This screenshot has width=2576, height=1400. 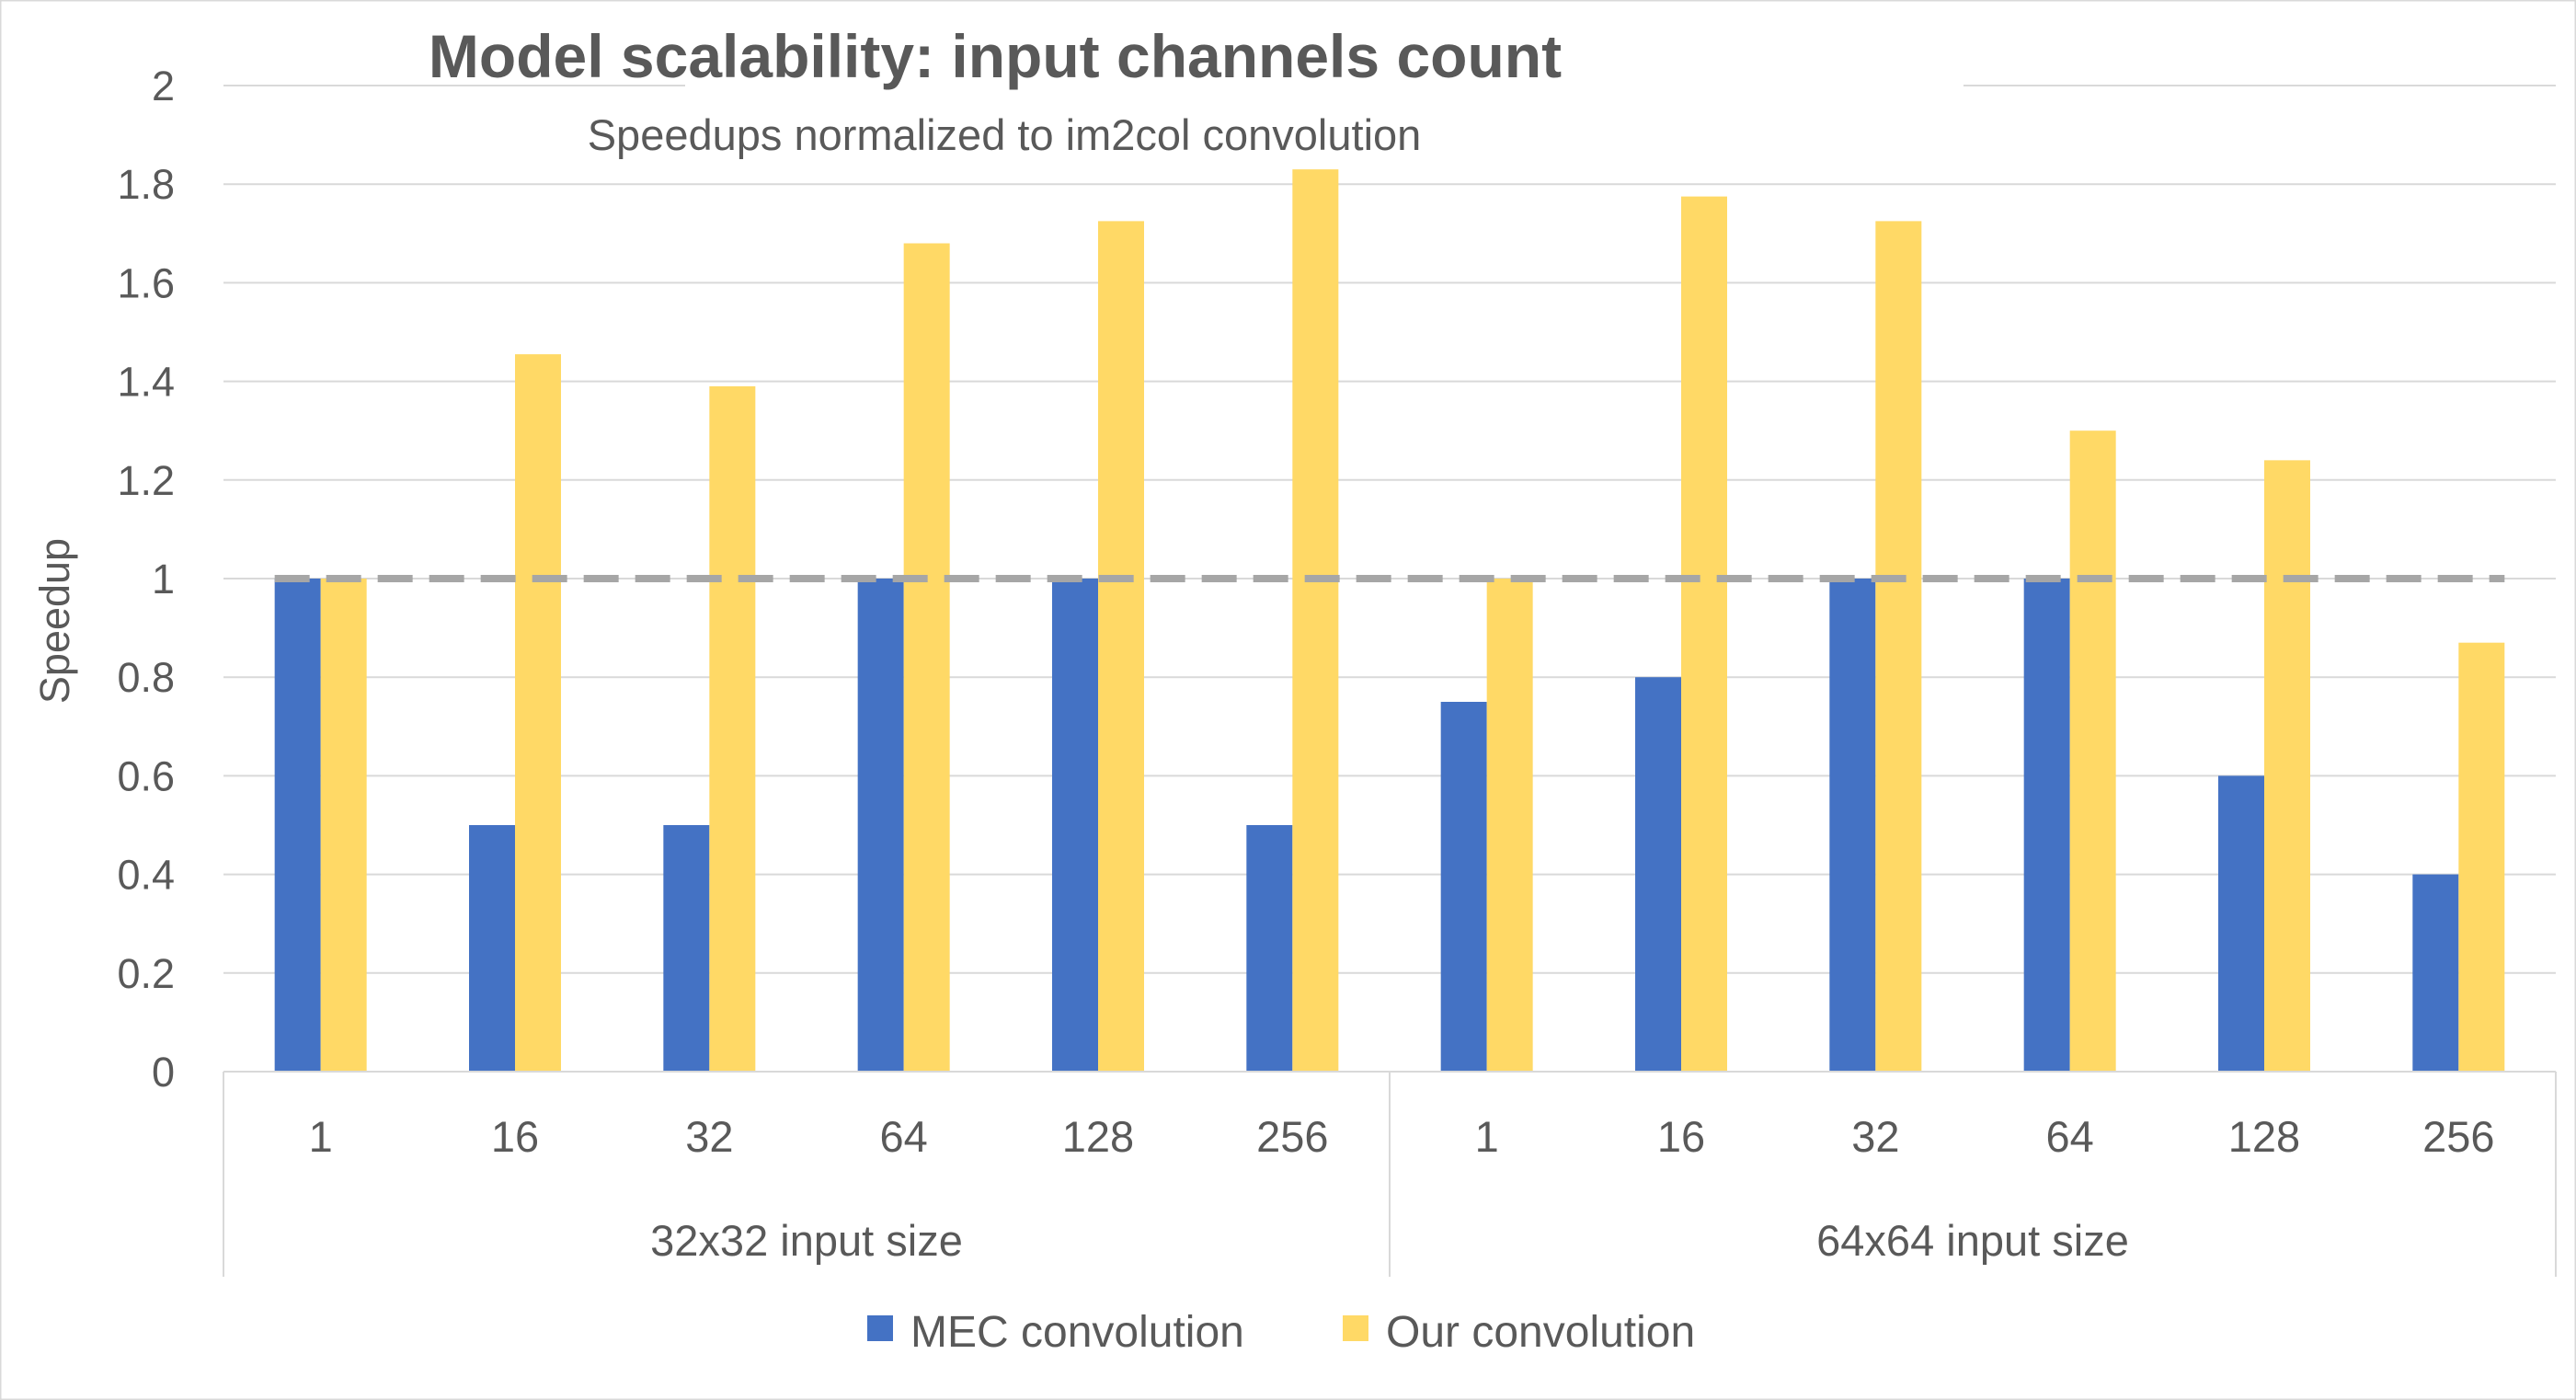 I want to click on y-tick-label: 0.4, so click(x=146, y=875).